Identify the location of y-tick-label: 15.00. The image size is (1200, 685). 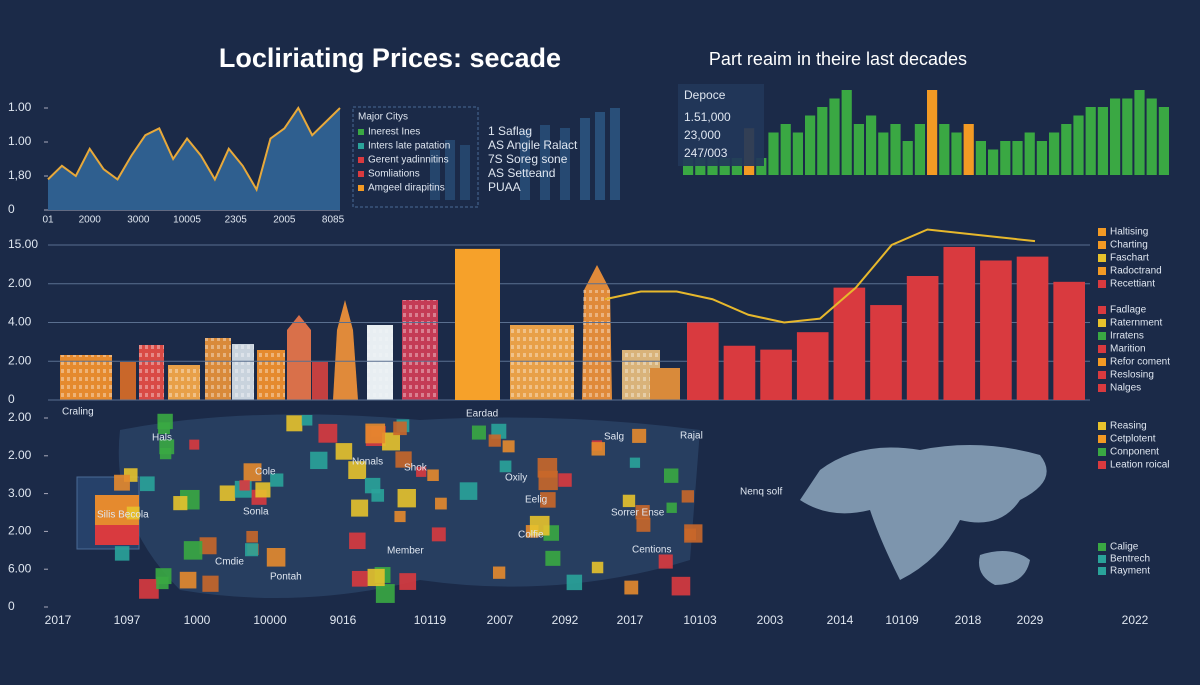
(23, 244).